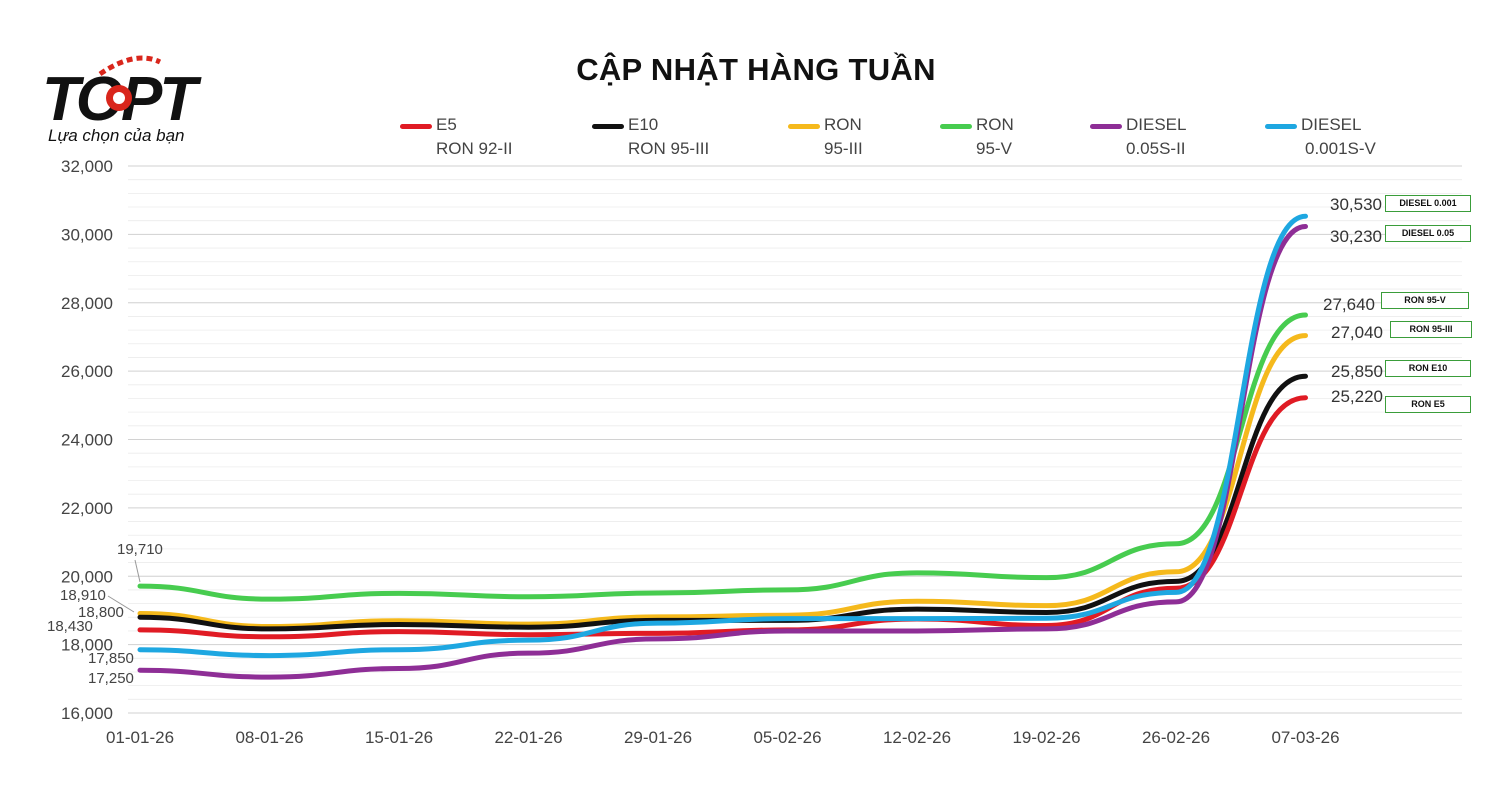  I want to click on x-tick-label: 22-01-26, so click(528, 737).